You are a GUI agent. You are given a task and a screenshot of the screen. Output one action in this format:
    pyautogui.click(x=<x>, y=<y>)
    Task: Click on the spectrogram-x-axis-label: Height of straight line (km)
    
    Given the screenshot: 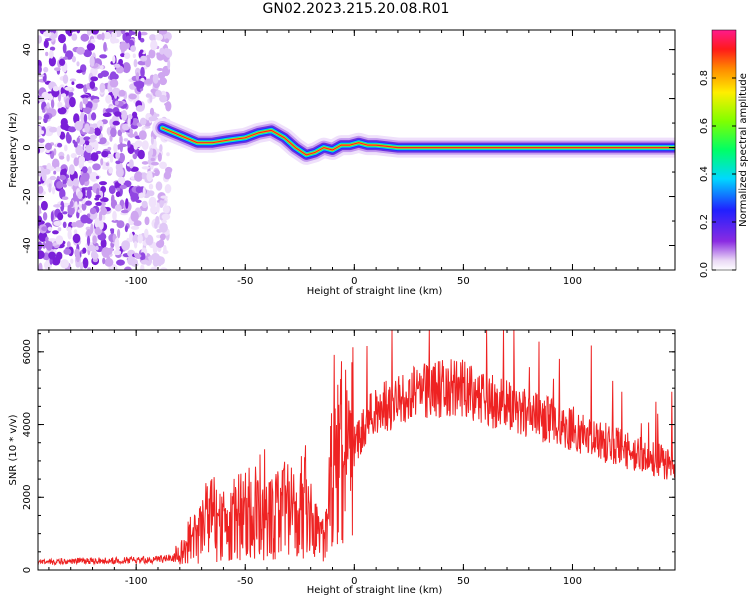 What is the action you would take?
    pyautogui.click(x=375, y=291)
    